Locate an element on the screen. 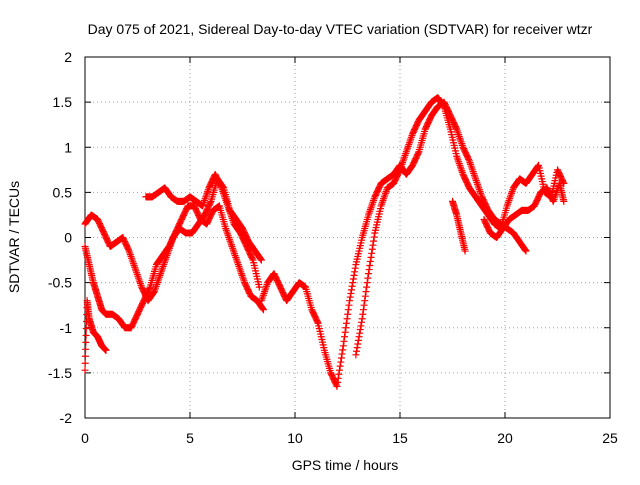  series-track-G is located at coordinates (459, 226).